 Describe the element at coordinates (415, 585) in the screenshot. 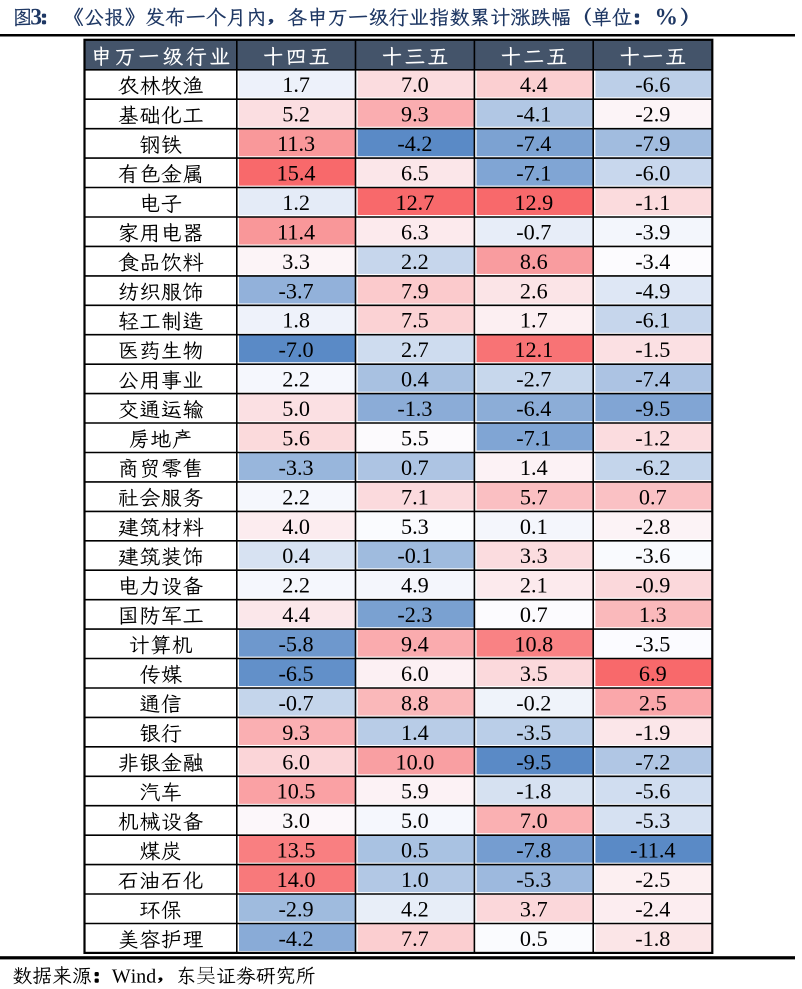

I see `svg-text: 4.9` at that location.